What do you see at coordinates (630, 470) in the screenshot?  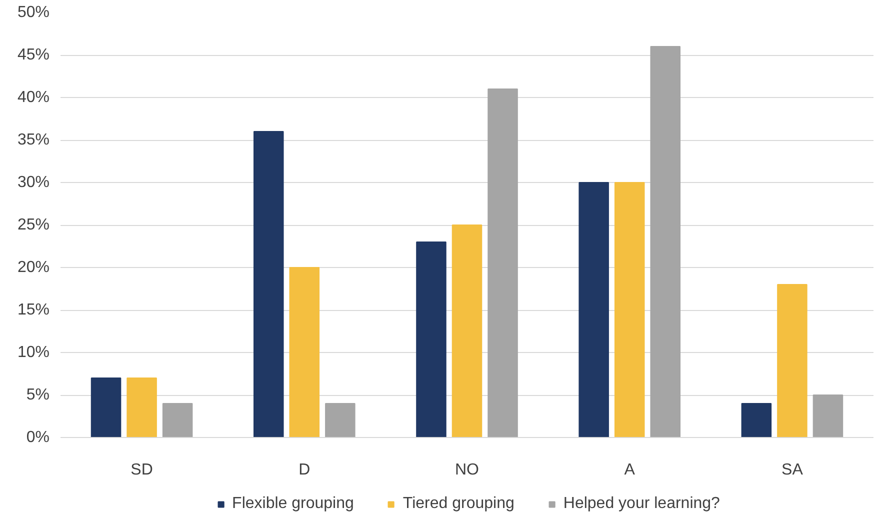 I see `x-tick-label: A` at bounding box center [630, 470].